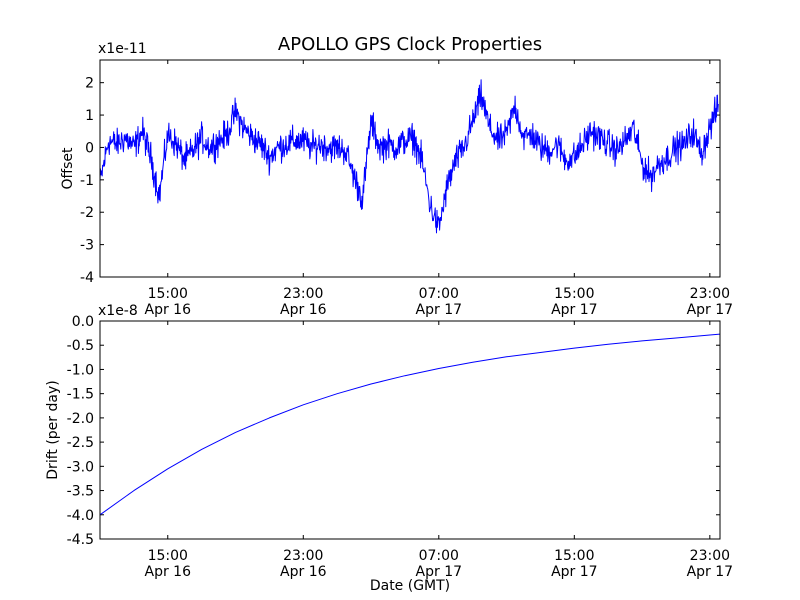 This screenshot has width=800, height=600. I want to click on drift-y-tick-label: -0.5, so click(80, 346).